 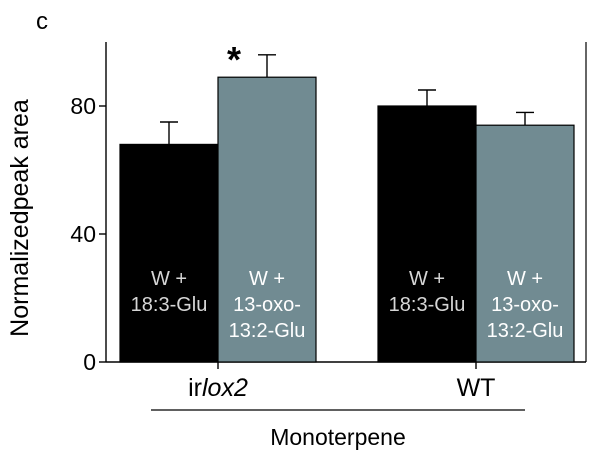 I want to click on group-label: WT, so click(x=476, y=388).